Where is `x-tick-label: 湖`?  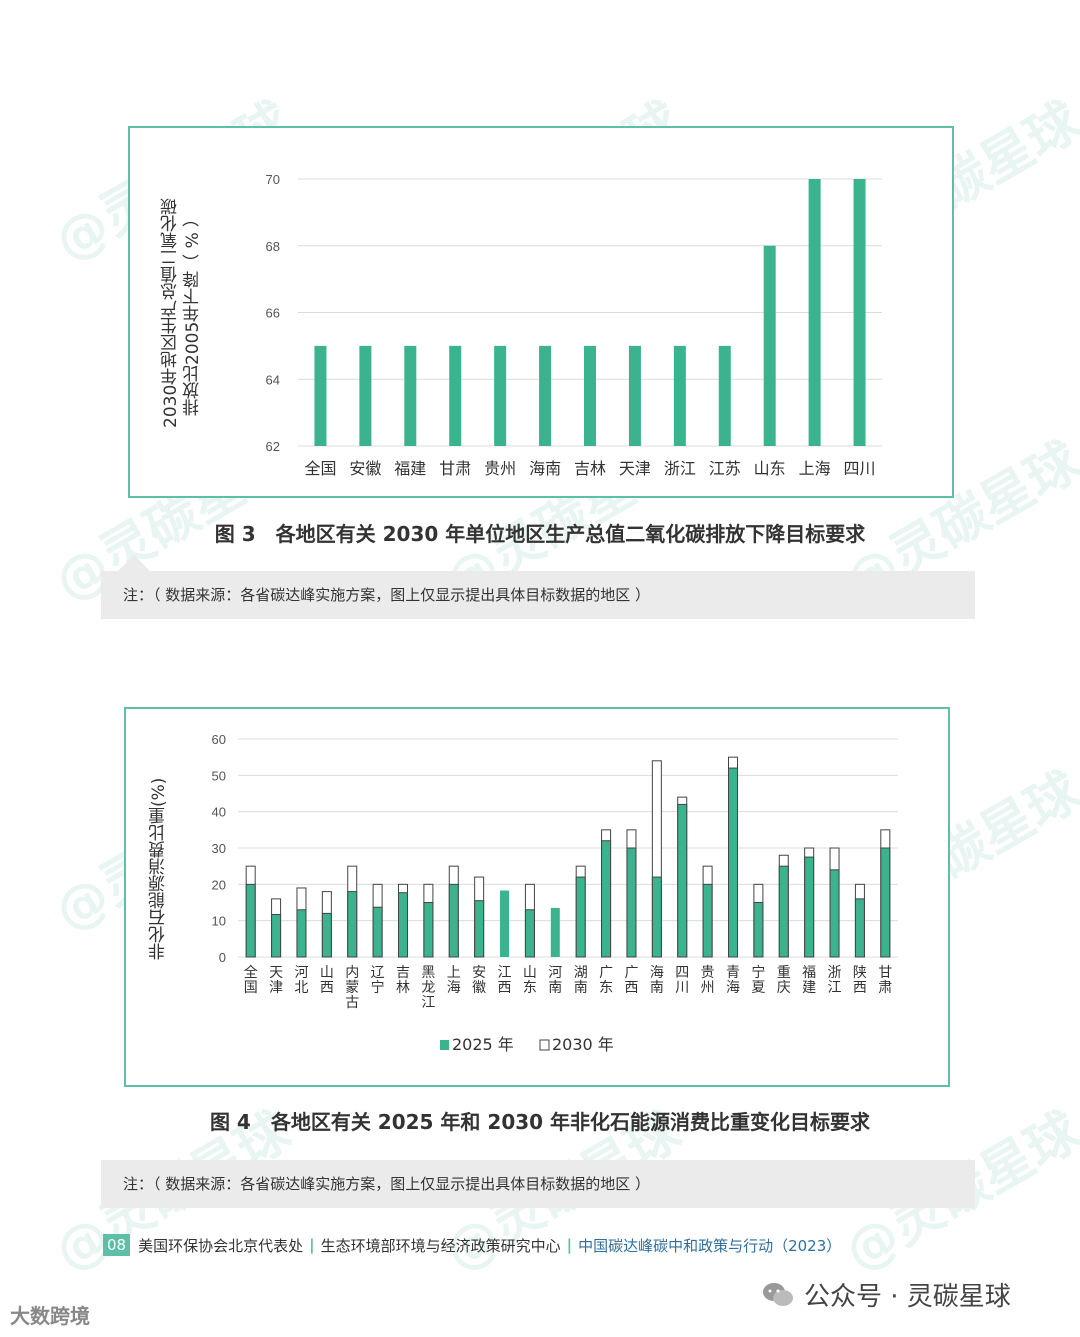 x-tick-label: 湖 is located at coordinates (581, 973).